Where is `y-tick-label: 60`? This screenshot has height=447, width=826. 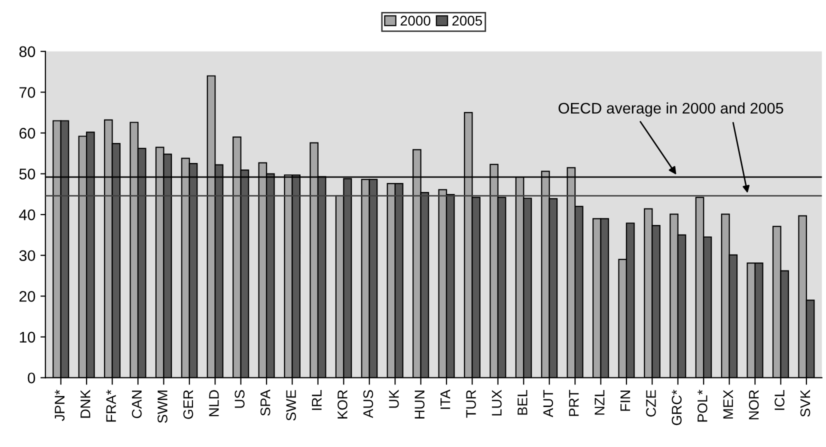 y-tick-label: 60 is located at coordinates (27, 133).